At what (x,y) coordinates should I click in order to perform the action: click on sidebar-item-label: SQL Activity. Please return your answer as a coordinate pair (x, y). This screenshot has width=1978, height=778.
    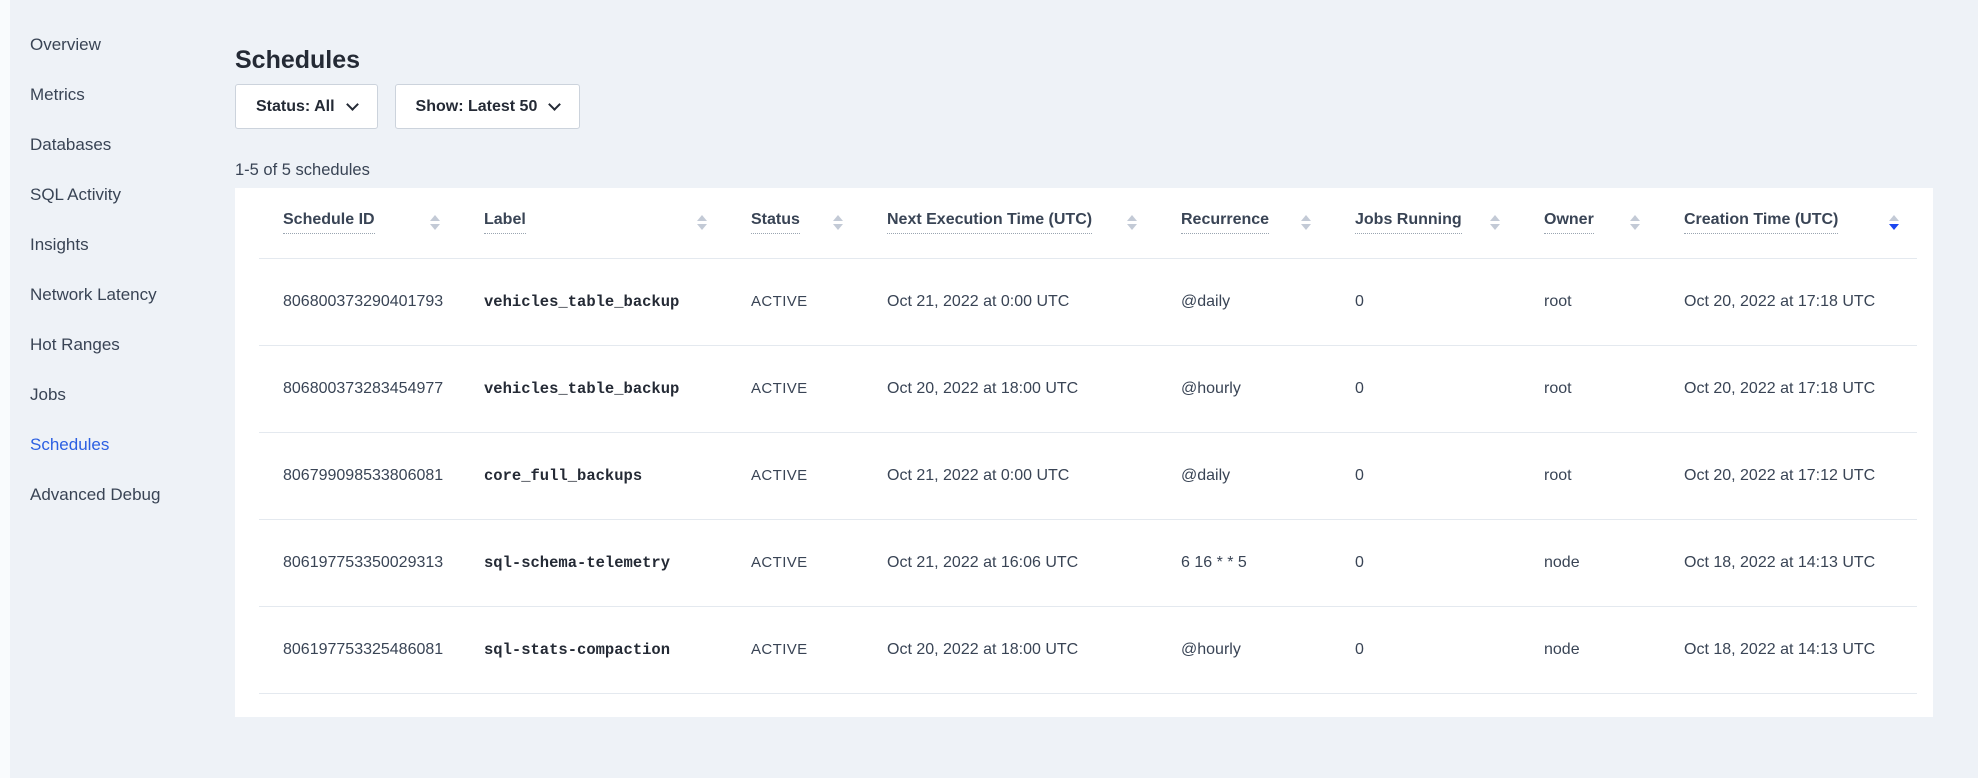
    Looking at the image, I should click on (76, 194).